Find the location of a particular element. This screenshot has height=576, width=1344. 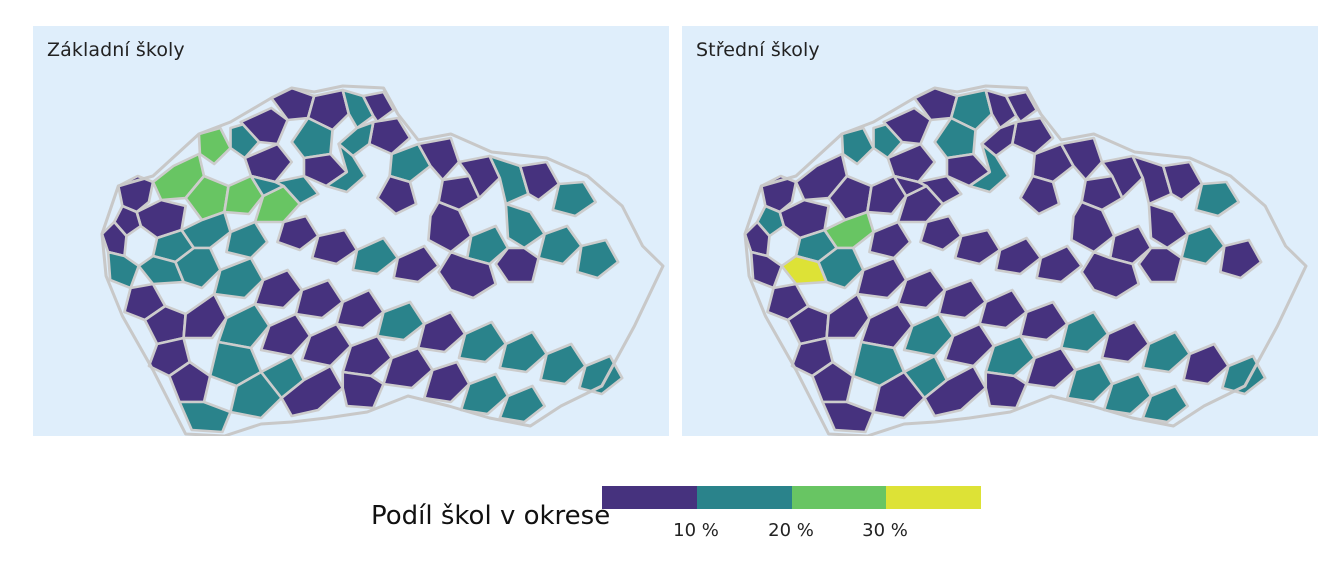

legend-tick-label: 30 % is located at coordinates (885, 530).